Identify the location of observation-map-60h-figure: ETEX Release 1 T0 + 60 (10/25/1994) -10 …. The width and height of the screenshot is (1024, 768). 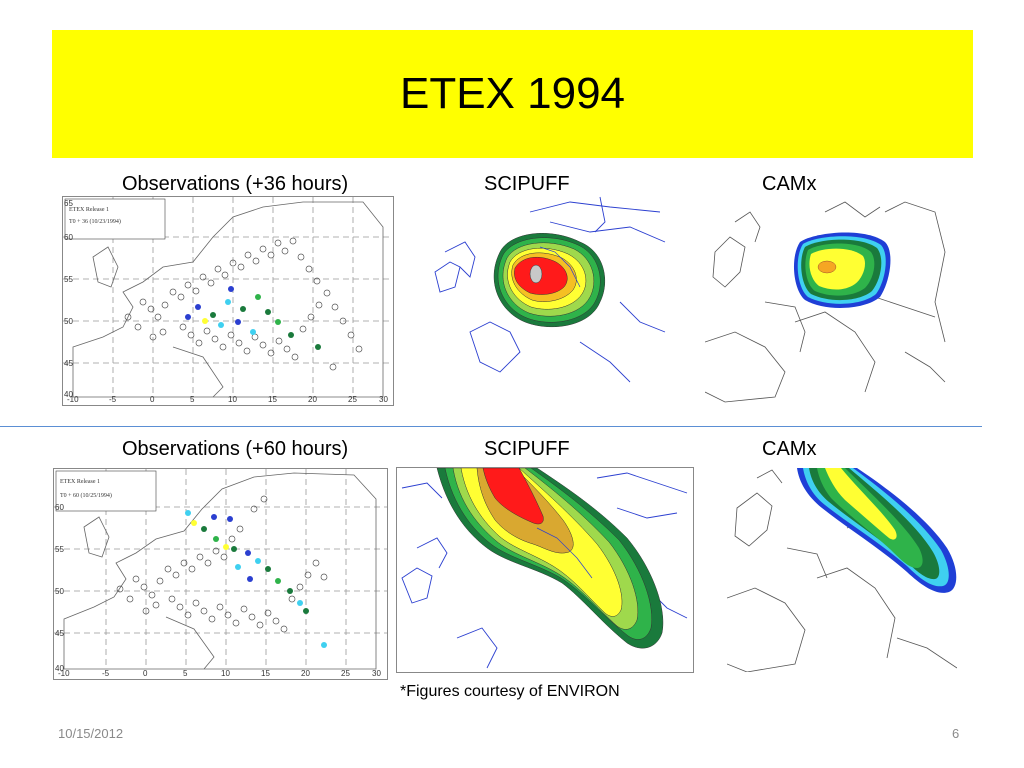
(220, 573).